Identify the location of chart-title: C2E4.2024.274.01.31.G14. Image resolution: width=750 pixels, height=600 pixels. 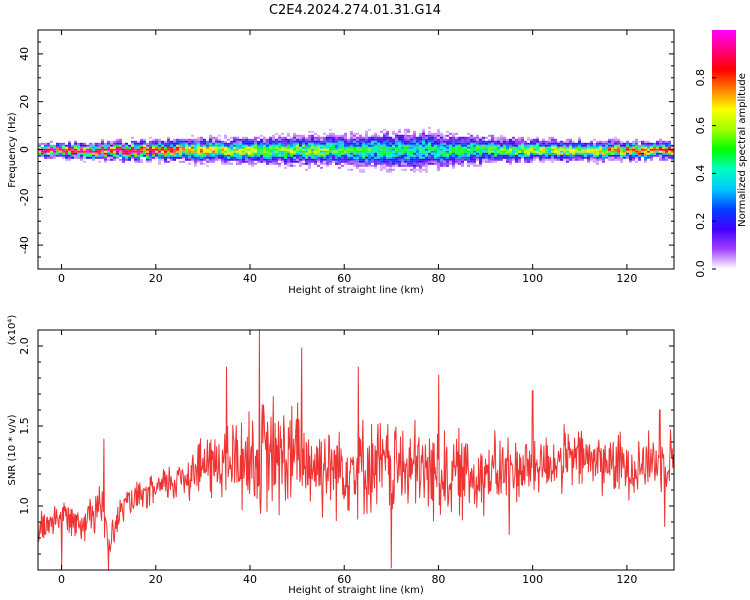
(355, 10).